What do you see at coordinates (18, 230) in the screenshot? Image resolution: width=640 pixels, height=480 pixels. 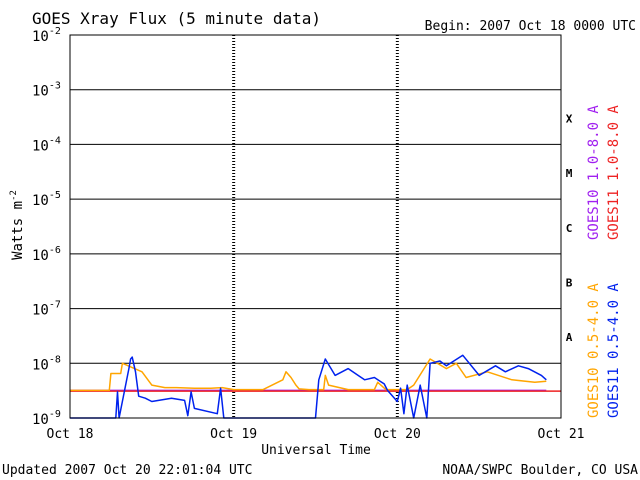 I see `y-axis-label-main: Watts m` at bounding box center [18, 230].